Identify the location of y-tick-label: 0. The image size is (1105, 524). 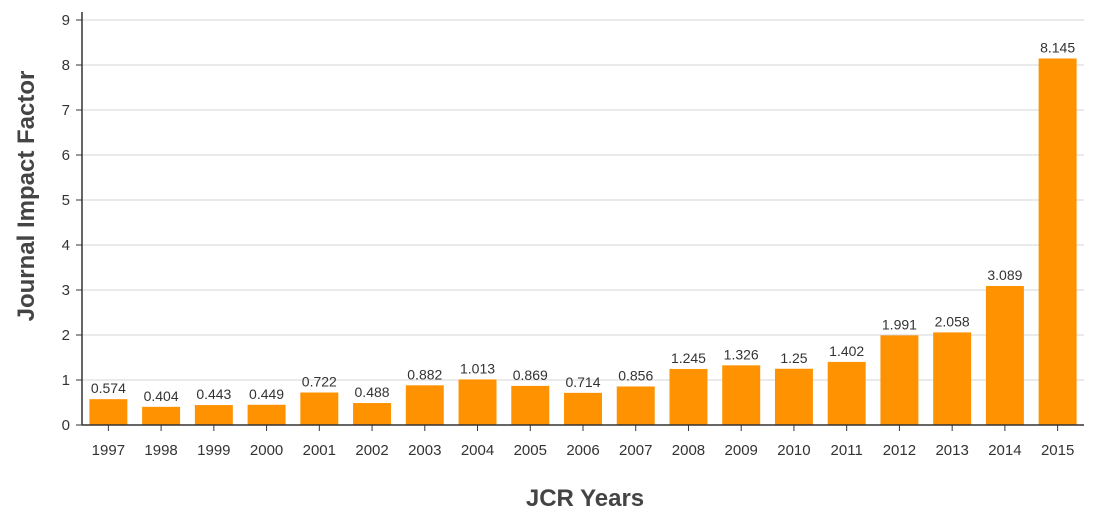
(66, 425).